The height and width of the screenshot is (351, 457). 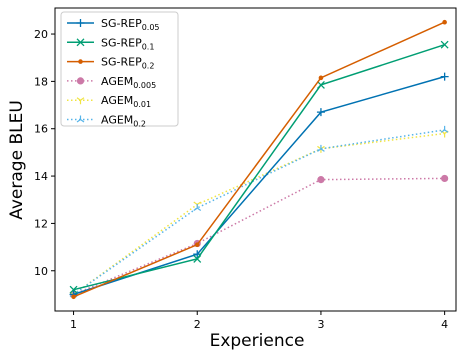 I want to click on legend-label: SG-REP0.1, so click(x=127, y=43).